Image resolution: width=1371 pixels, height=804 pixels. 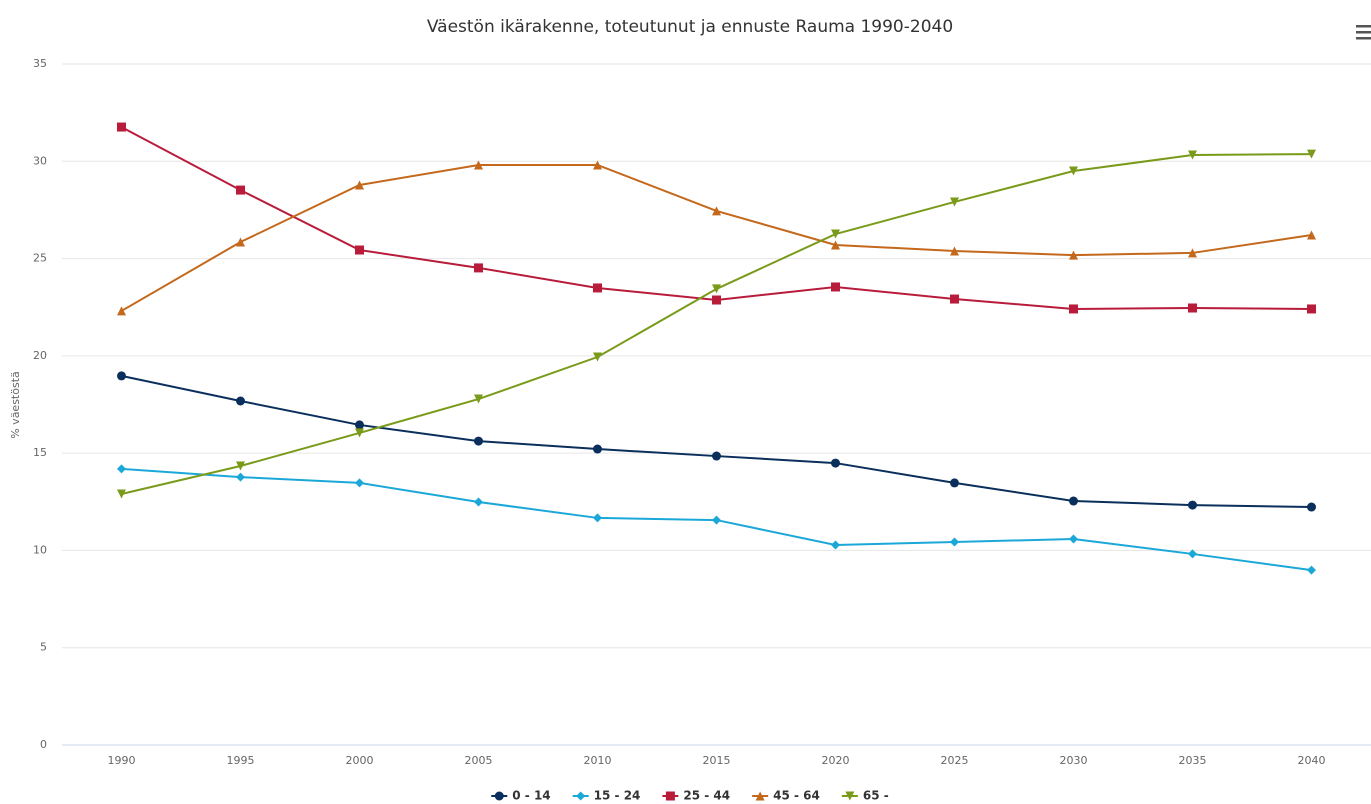 I want to click on x-tick-label: 2030, so click(x=1074, y=760).